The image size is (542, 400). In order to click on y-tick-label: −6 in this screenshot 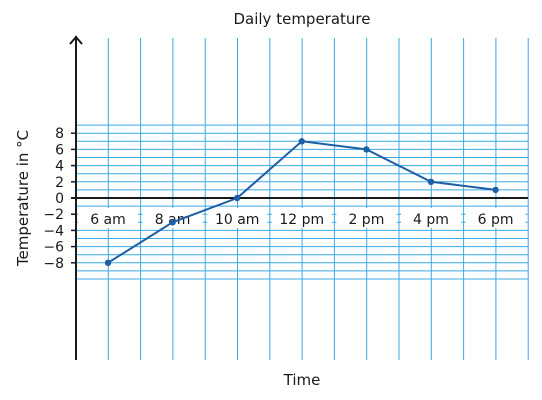, I will do `click(53, 248)`.